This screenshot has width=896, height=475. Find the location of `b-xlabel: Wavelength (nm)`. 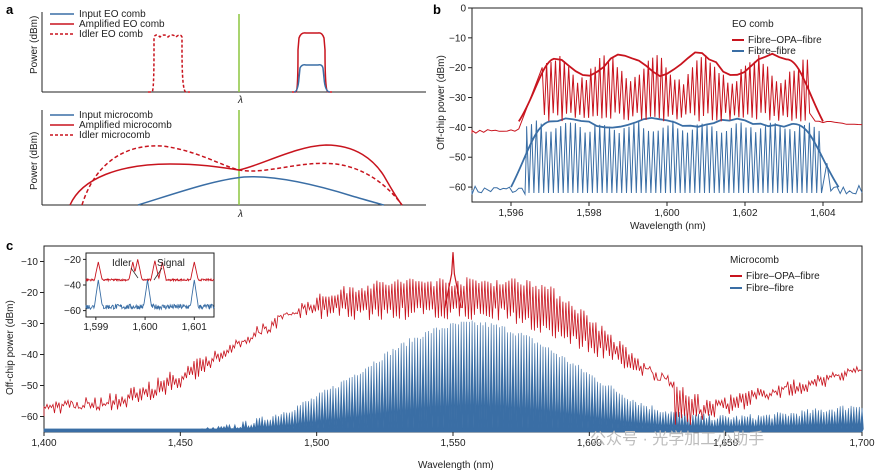

b-xlabel: Wavelength (nm) is located at coordinates (668, 226).